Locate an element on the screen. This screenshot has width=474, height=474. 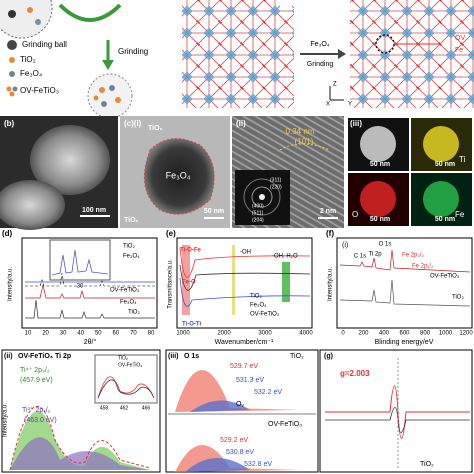
label: (c)(i) is located at coordinates (133, 123).